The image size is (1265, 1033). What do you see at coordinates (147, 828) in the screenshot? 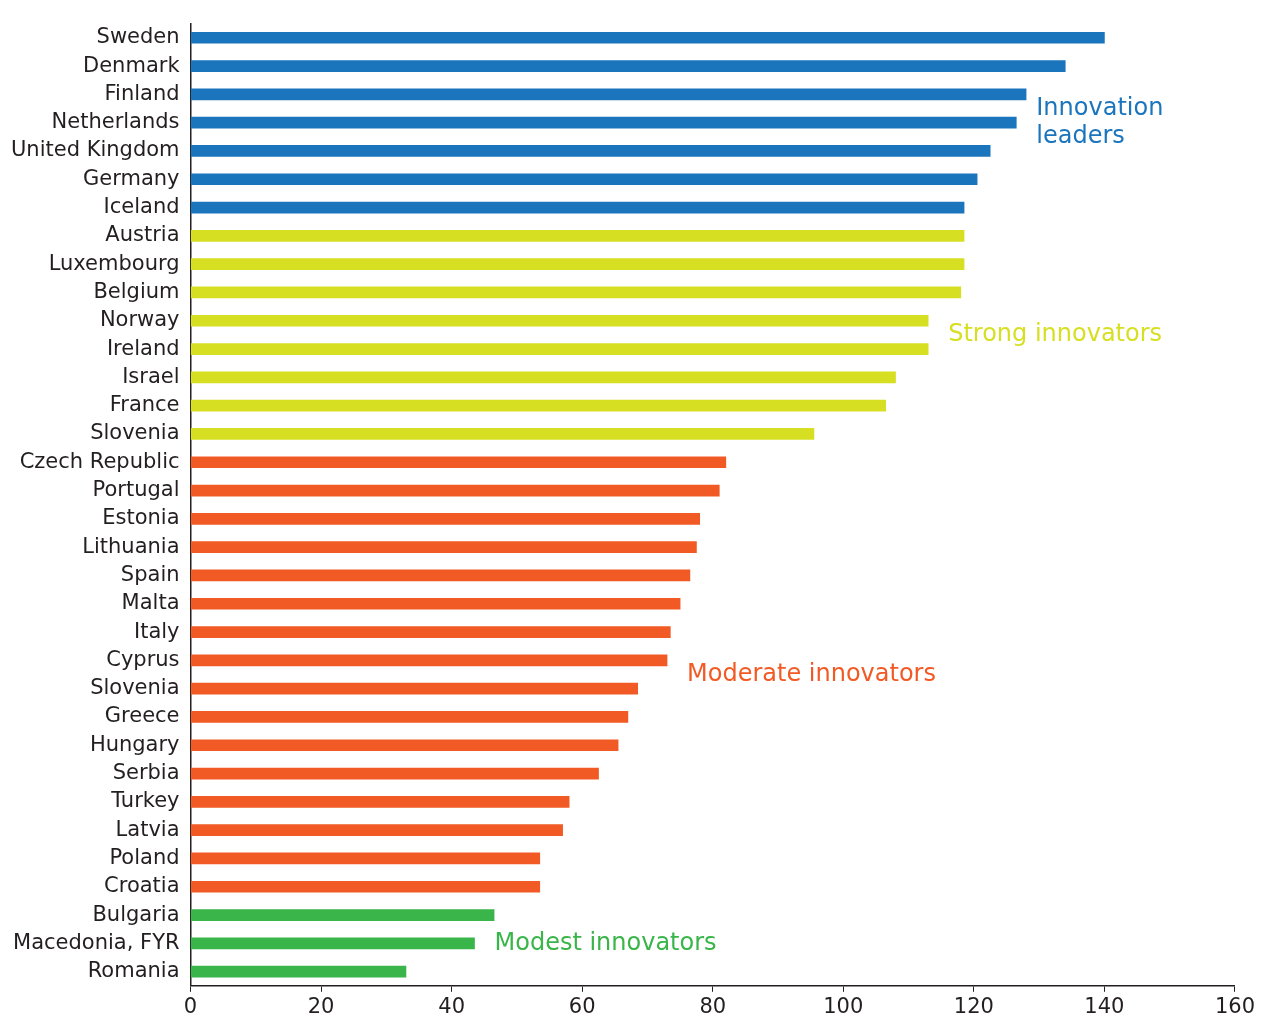
I see `y-tick-label: Latvia` at bounding box center [147, 828].